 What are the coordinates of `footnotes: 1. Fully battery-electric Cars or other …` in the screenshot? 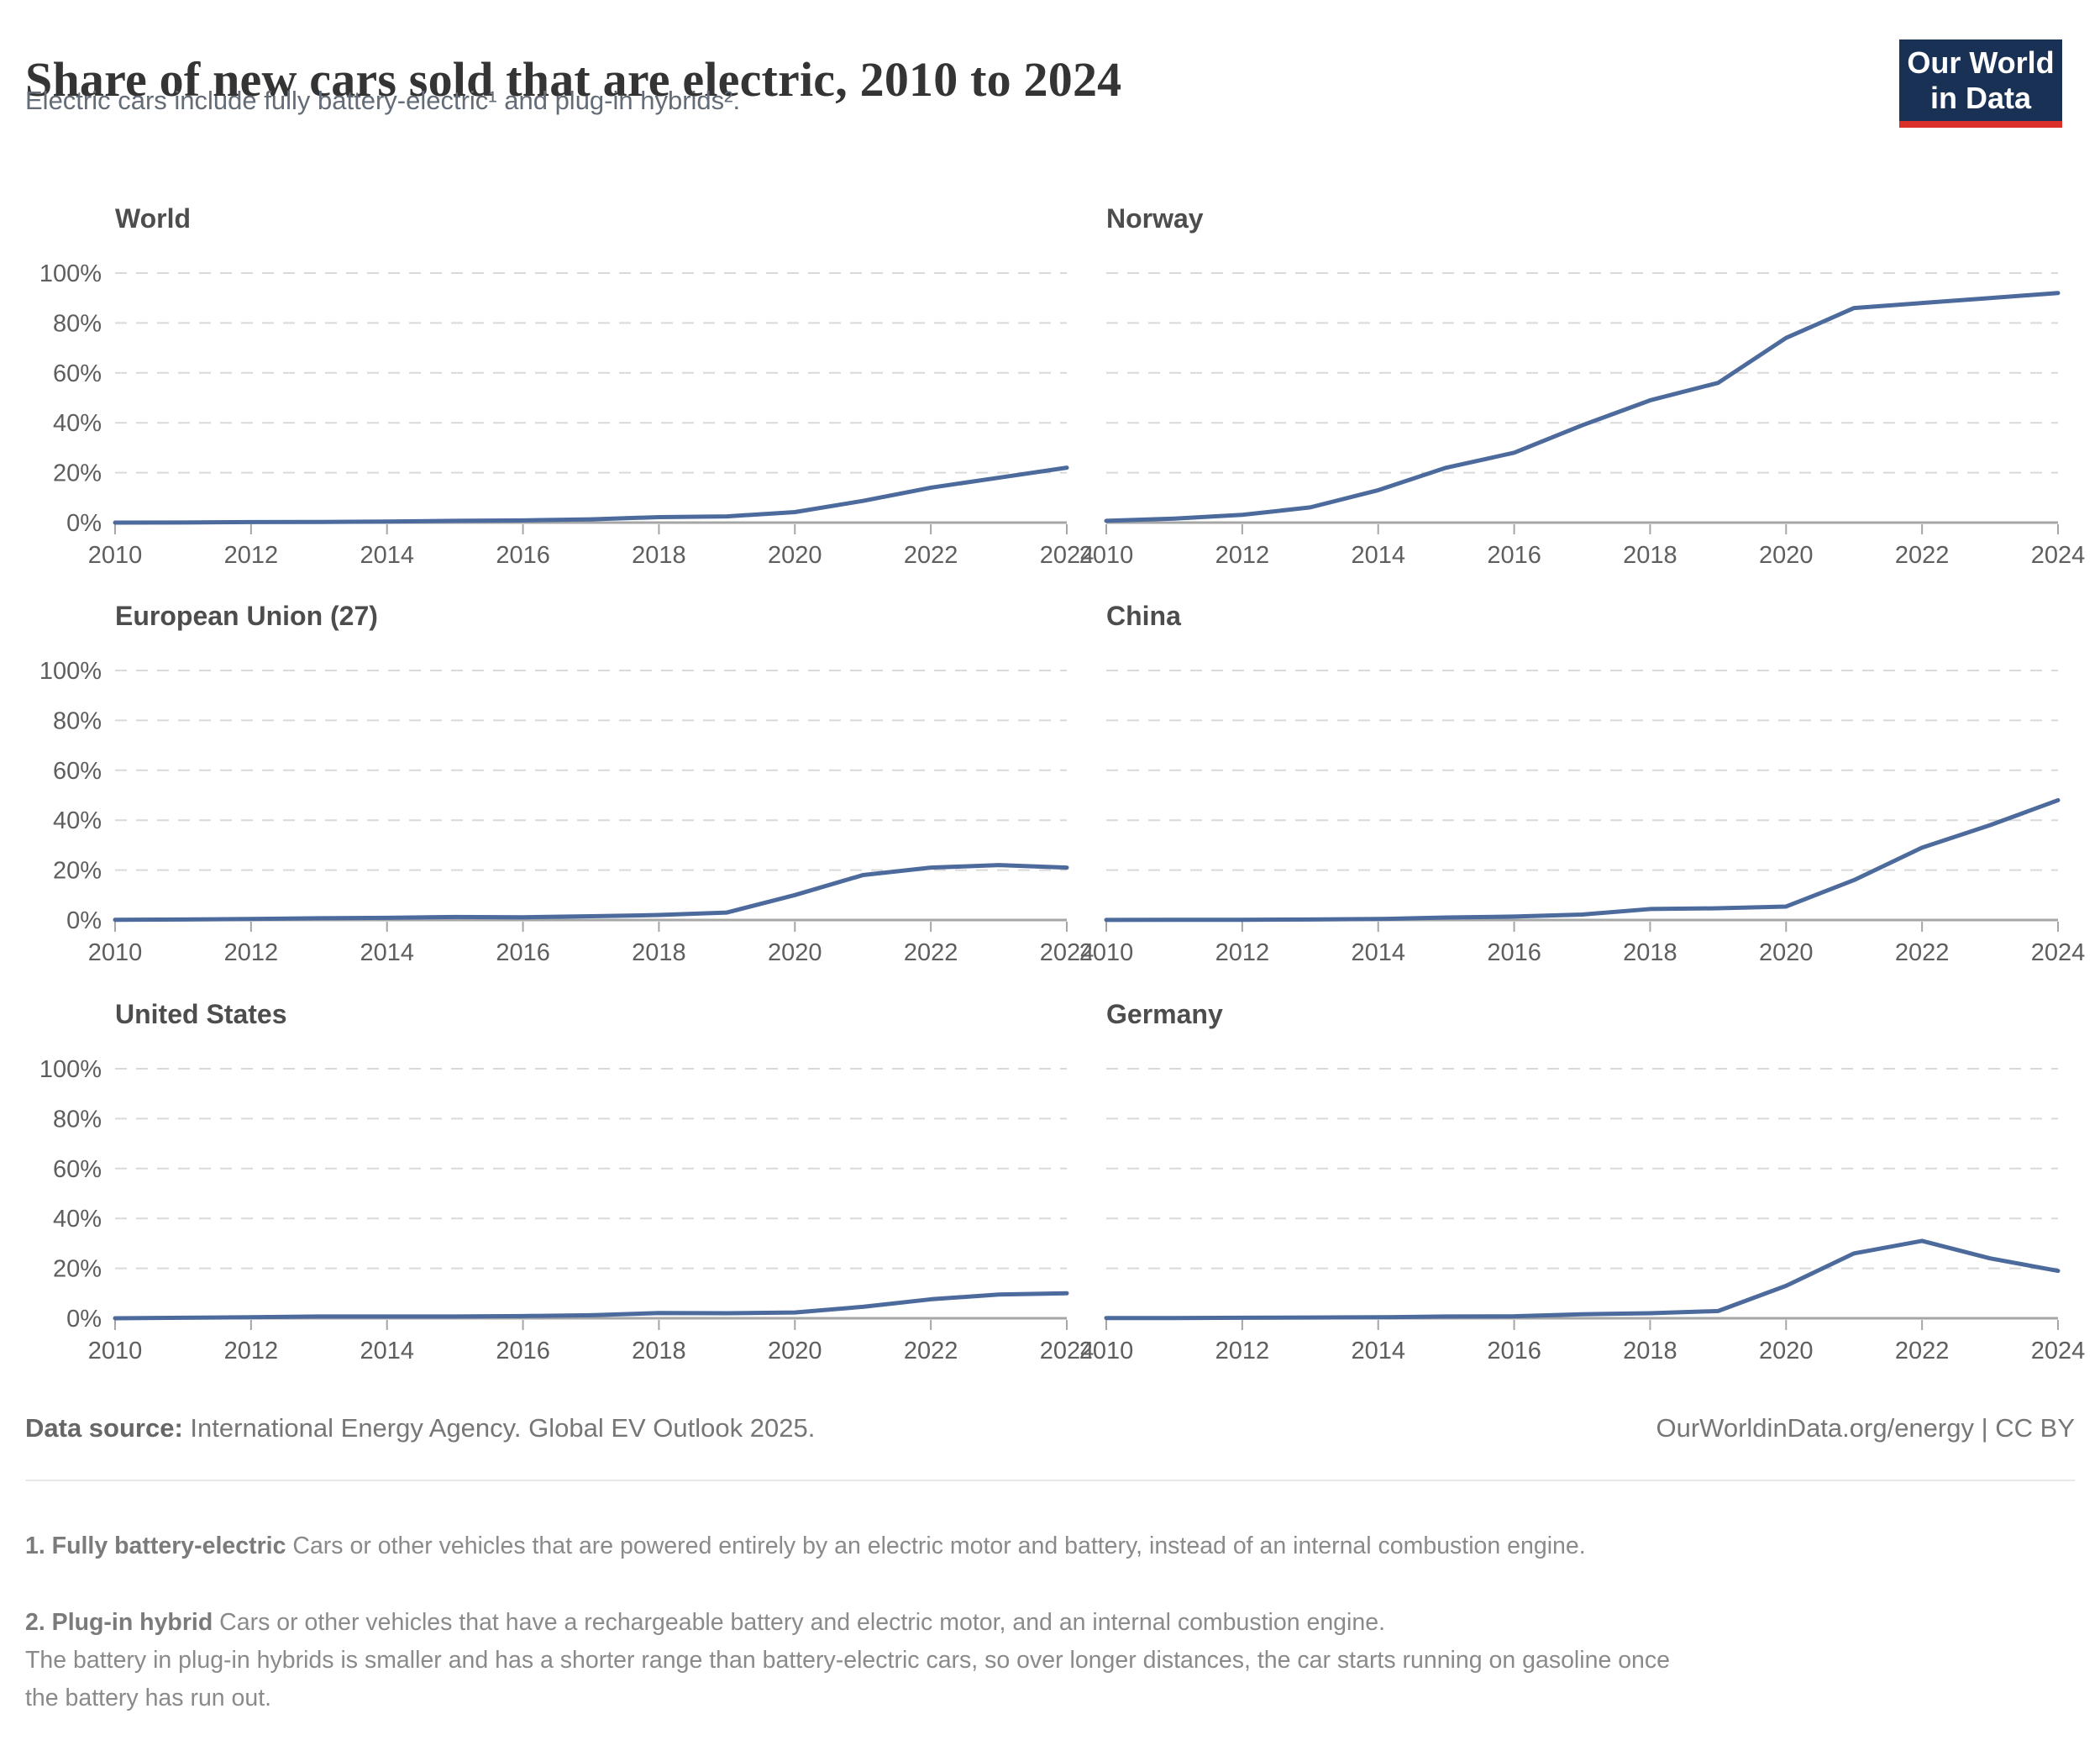 It's located at (856, 1642).